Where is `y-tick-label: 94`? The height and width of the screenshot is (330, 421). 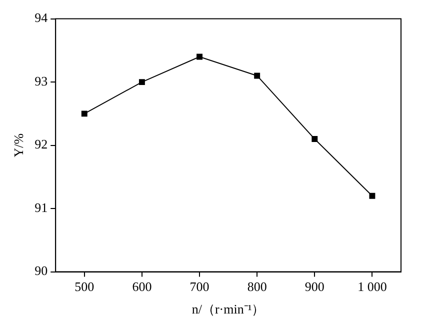 y-tick-label: 94 is located at coordinates (41, 18).